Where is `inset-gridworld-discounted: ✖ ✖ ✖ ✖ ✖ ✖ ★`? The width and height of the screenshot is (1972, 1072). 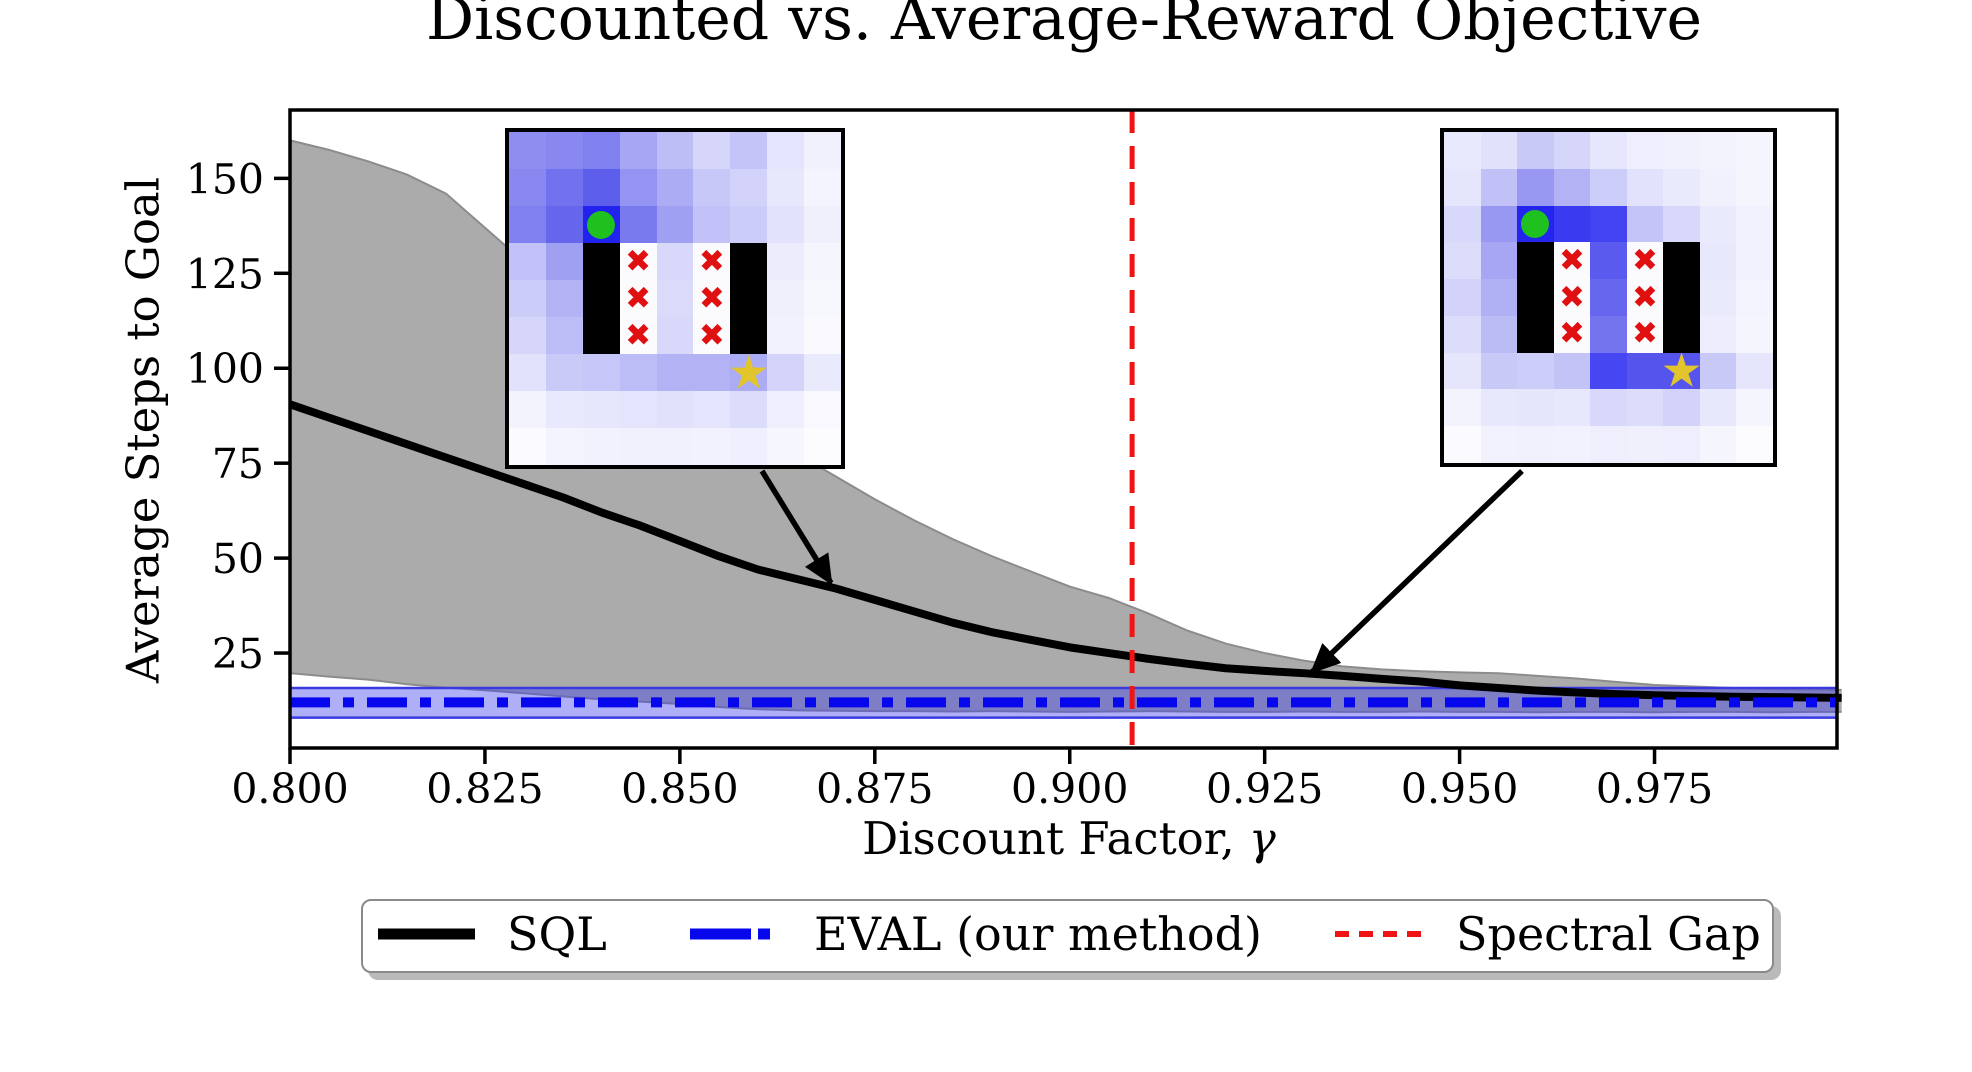 inset-gridworld-discounted: ✖ ✖ ✖ ✖ ✖ ✖ ★ is located at coordinates (675, 298).